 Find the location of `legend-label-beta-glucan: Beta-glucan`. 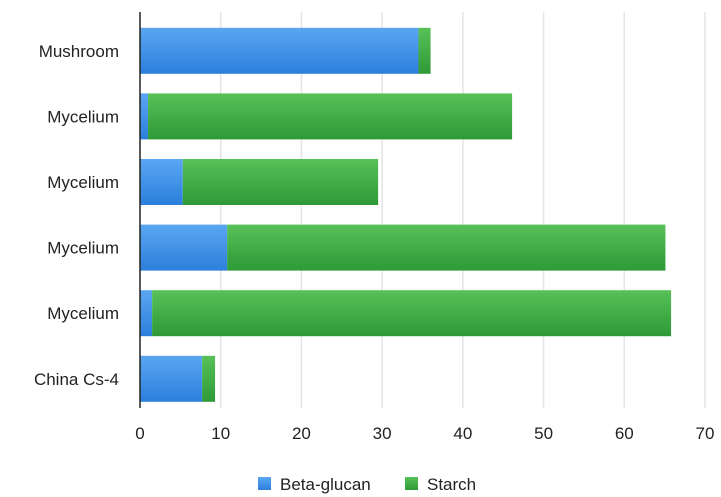

legend-label-beta-glucan: Beta-glucan is located at coordinates (325, 484).